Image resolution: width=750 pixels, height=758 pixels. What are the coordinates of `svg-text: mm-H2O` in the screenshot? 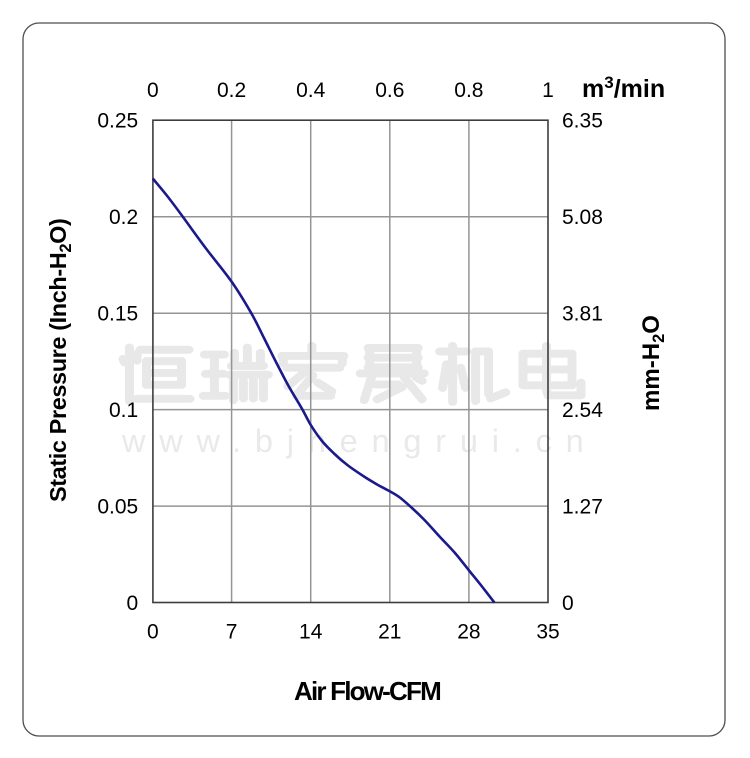 It's located at (653, 363).